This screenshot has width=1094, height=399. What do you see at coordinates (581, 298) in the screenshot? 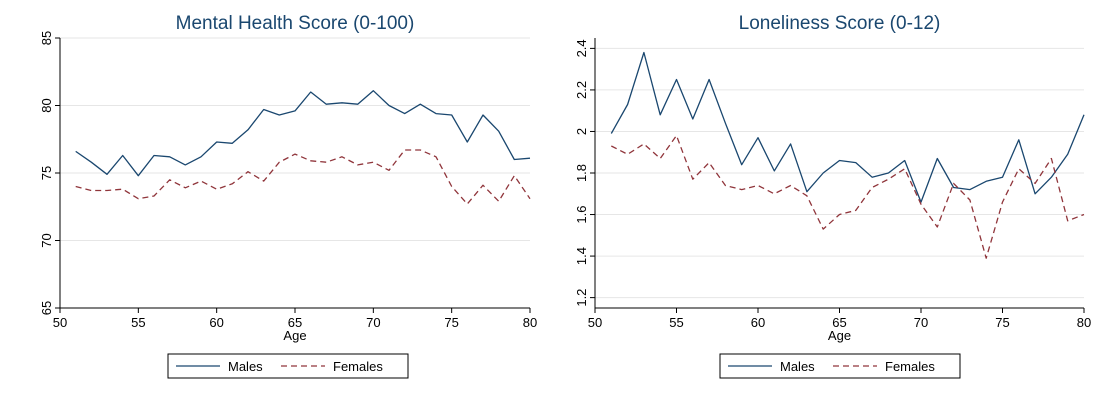
I see `y-tick-label: 1.2` at bounding box center [581, 298].